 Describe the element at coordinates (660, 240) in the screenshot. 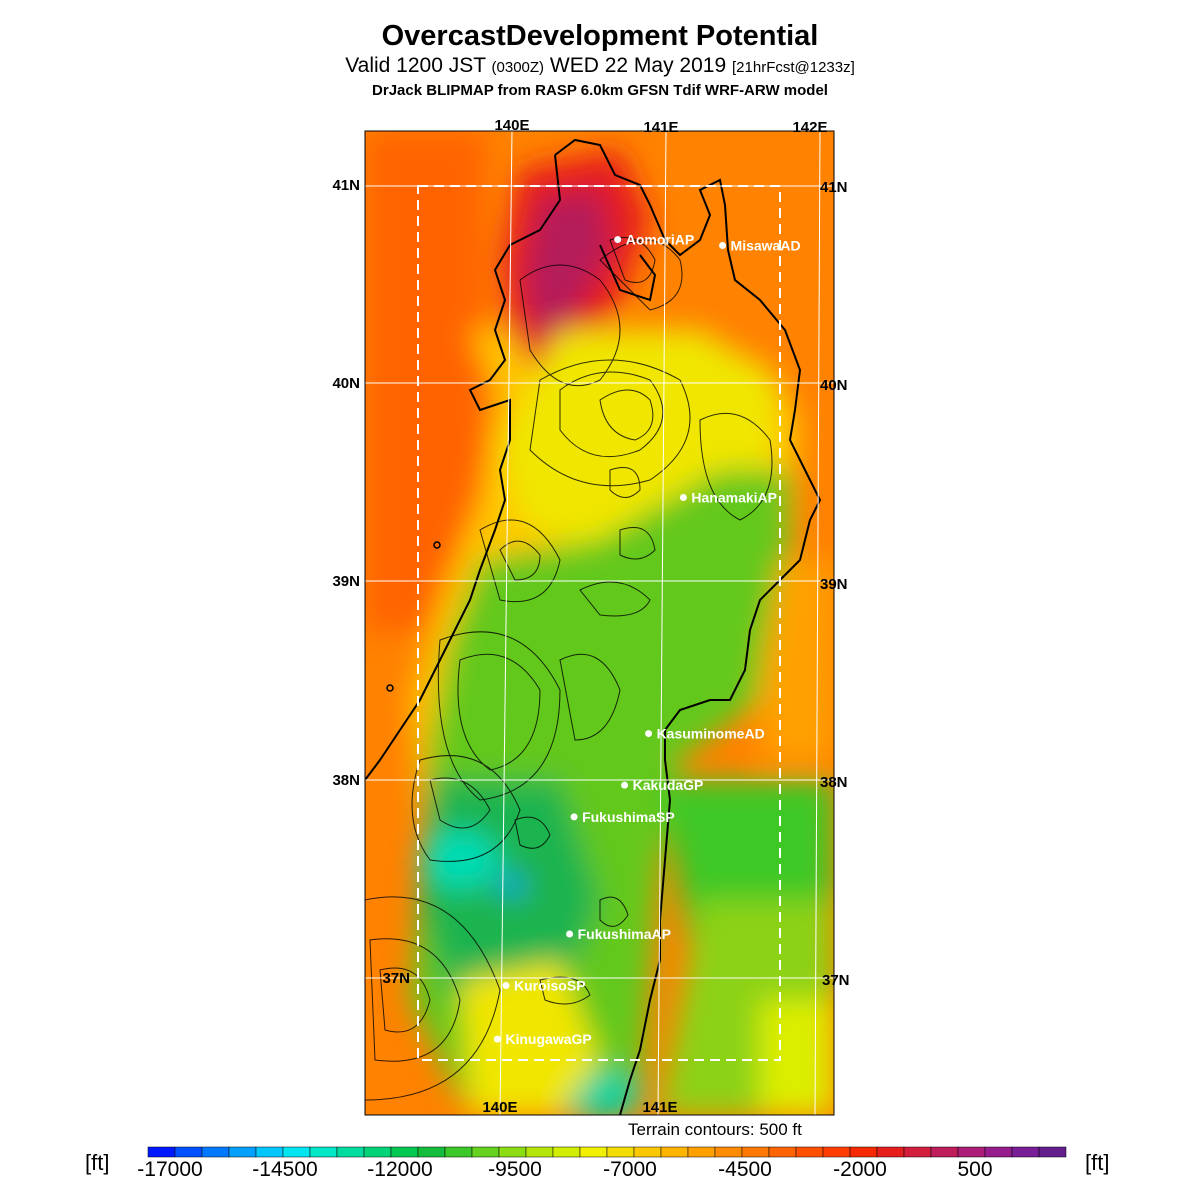

I see `station-label: AomoriAP` at that location.